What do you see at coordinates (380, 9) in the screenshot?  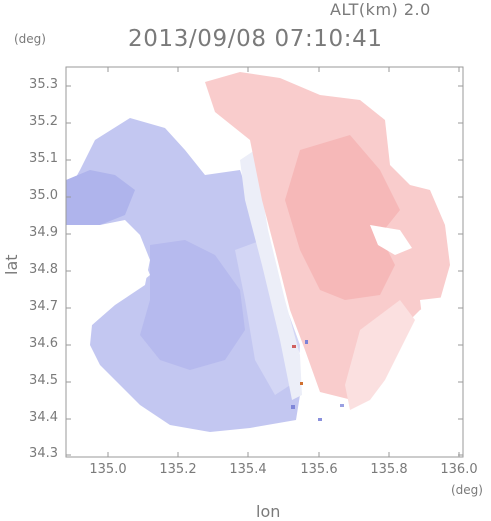 I see `altitude-label: ALT(km) 2.0` at bounding box center [380, 9].